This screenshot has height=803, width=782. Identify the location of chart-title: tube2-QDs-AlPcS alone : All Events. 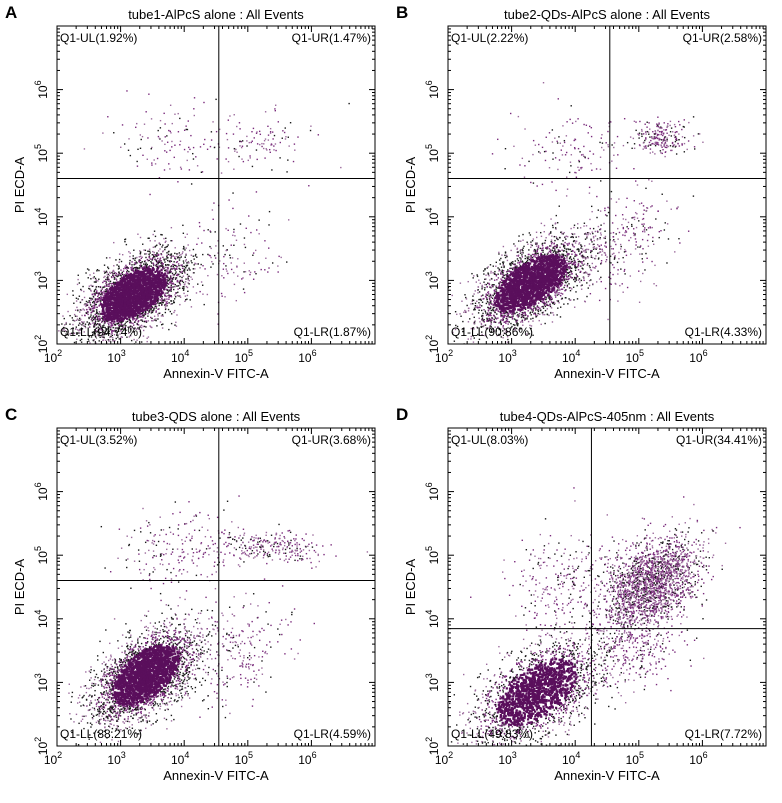
(607, 14).